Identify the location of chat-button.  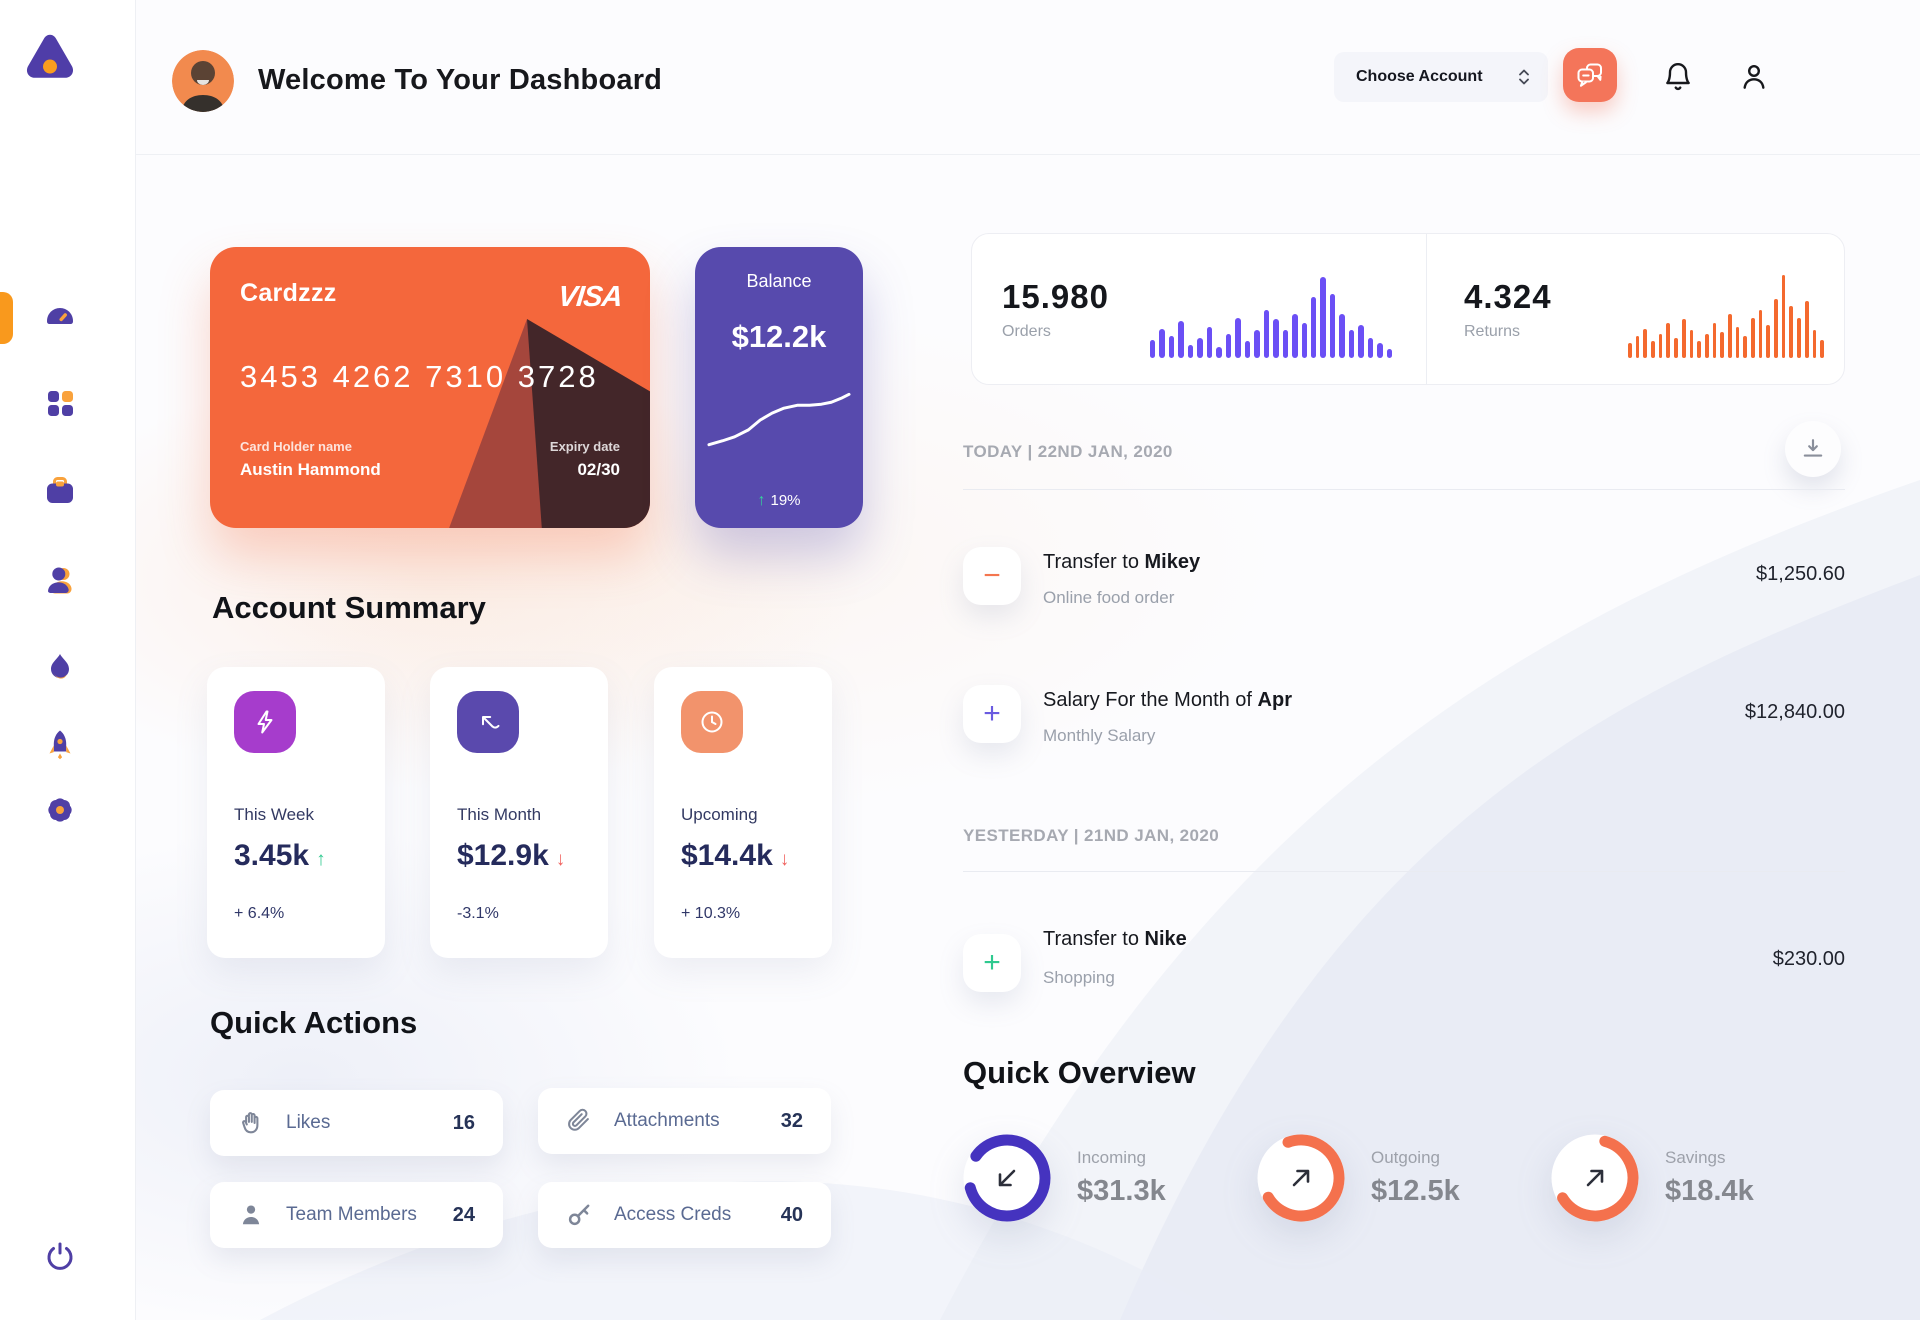
(1590, 75).